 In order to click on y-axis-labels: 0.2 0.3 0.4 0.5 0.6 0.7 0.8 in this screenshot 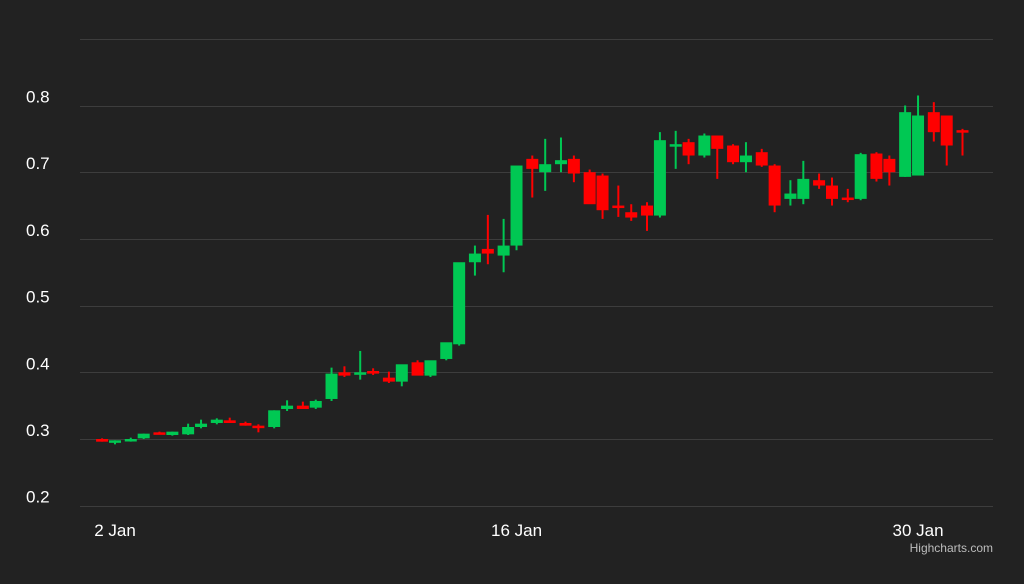, I will do `click(38, 297)`.